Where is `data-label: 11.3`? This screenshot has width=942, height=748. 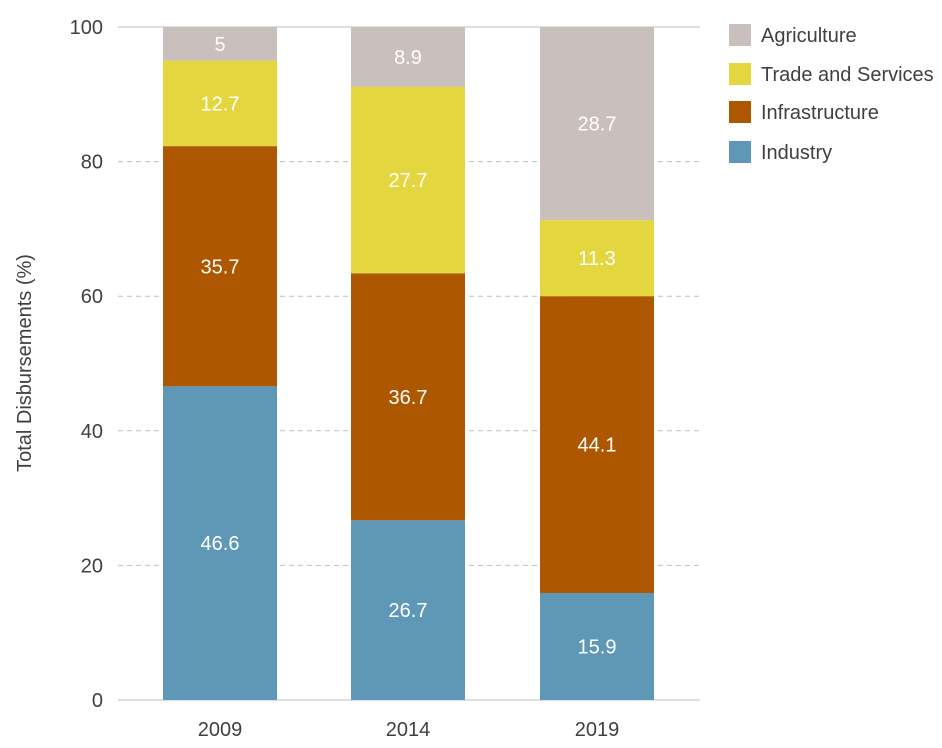 data-label: 11.3 is located at coordinates (596, 259).